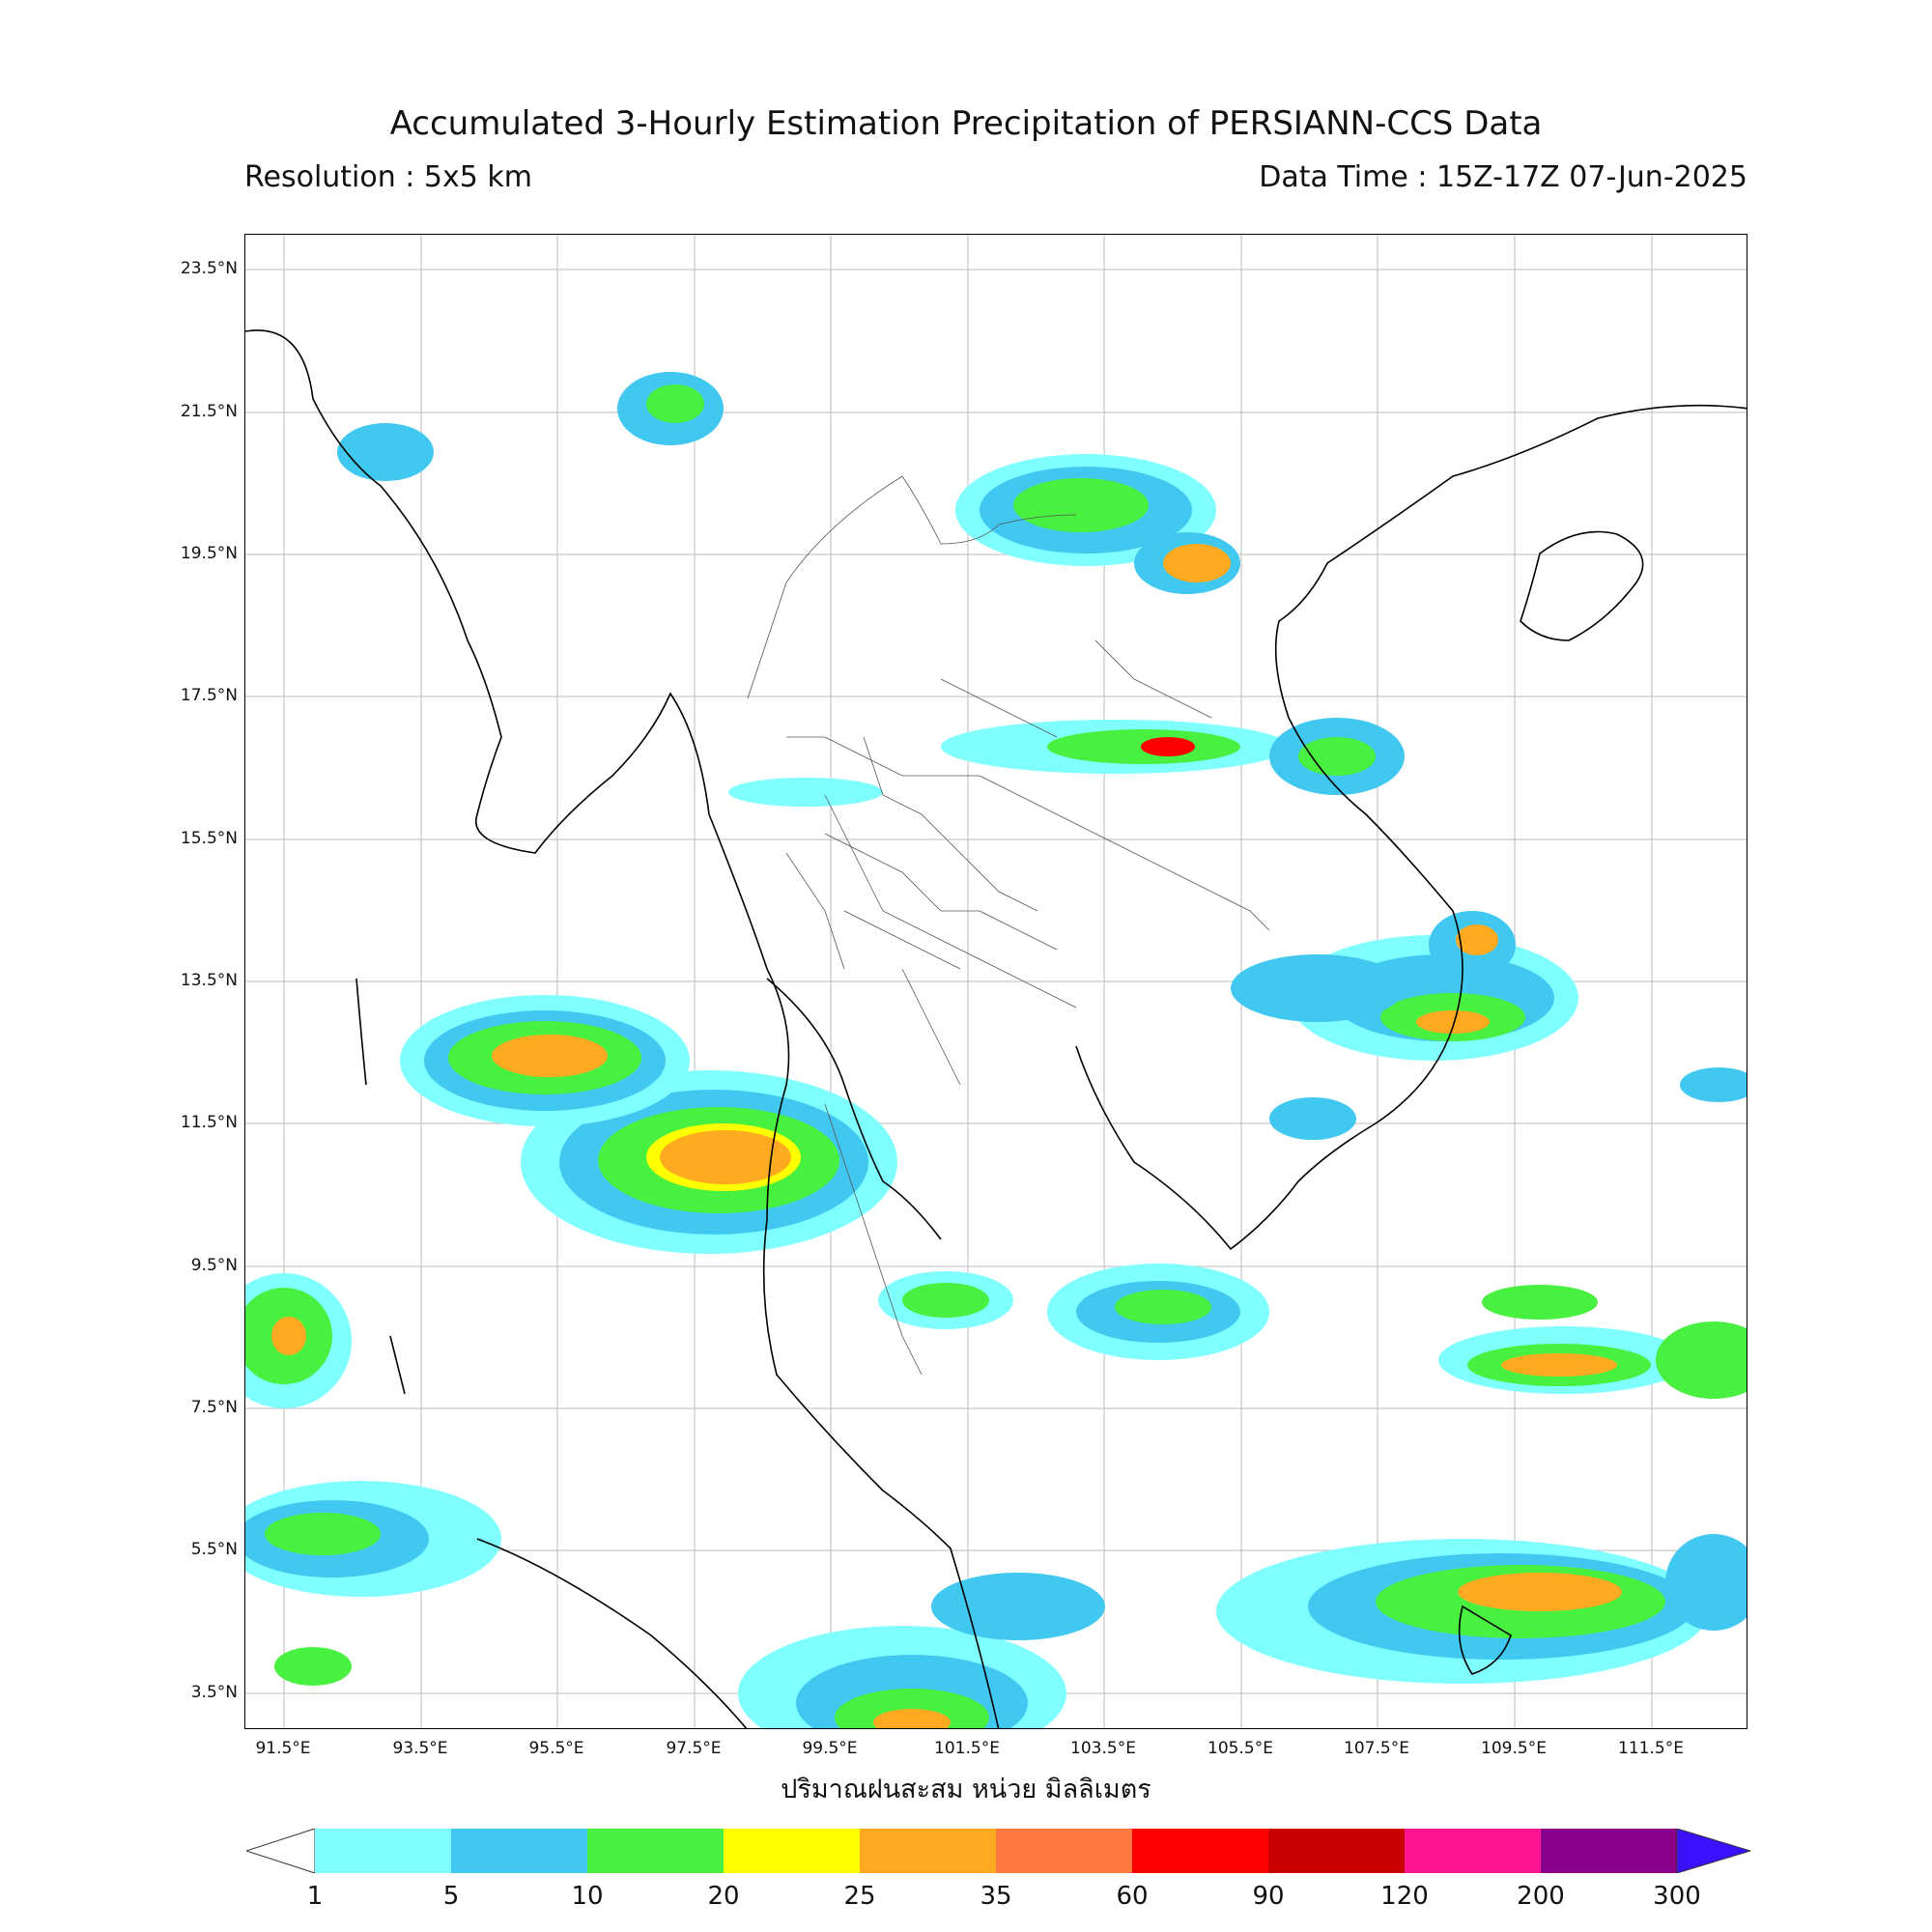 Image resolution: width=1932 pixels, height=1932 pixels. What do you see at coordinates (1677, 1896) in the screenshot?
I see `colorbar-tick-label: 300` at bounding box center [1677, 1896].